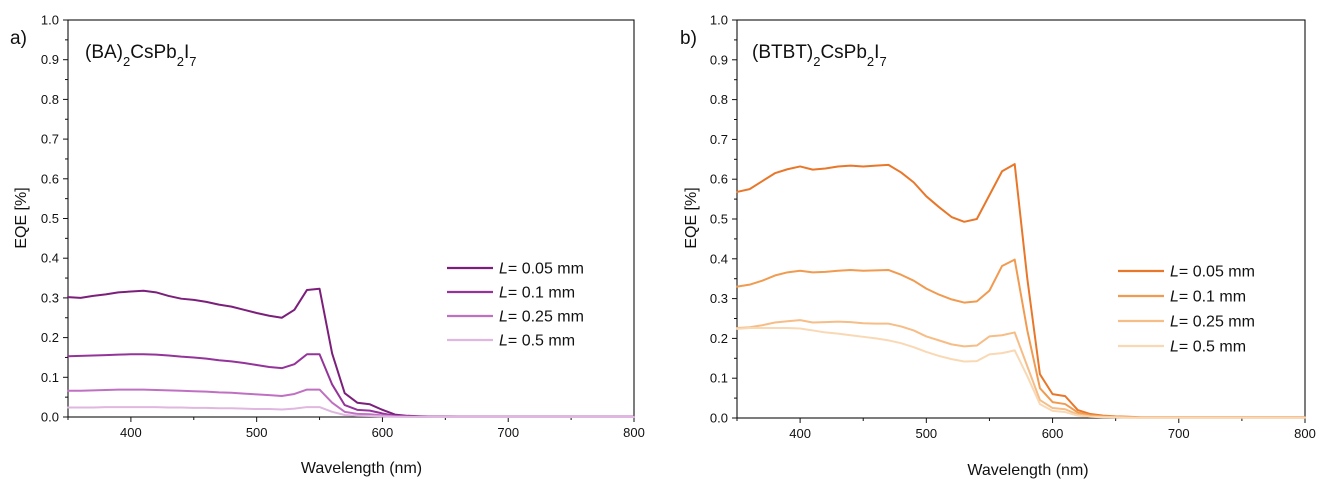  Describe the element at coordinates (18, 38) in the screenshot. I see `panel-label: a)` at that location.